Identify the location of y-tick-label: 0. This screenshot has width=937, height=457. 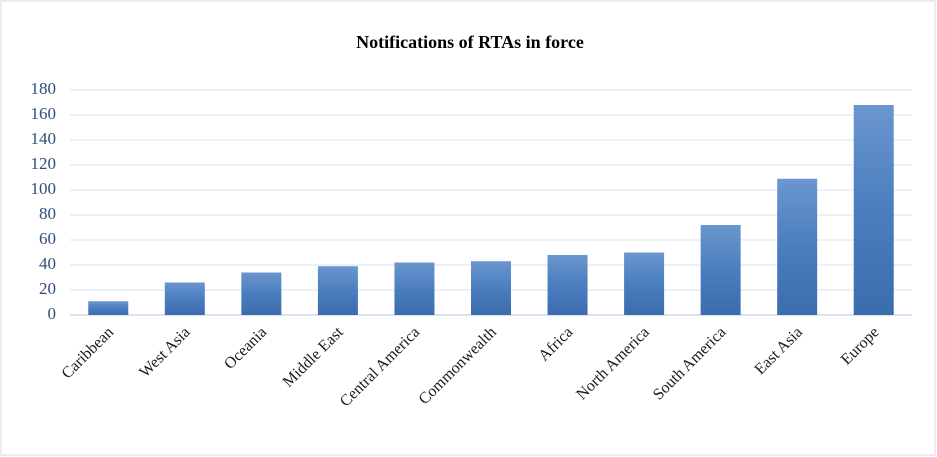
(52, 313).